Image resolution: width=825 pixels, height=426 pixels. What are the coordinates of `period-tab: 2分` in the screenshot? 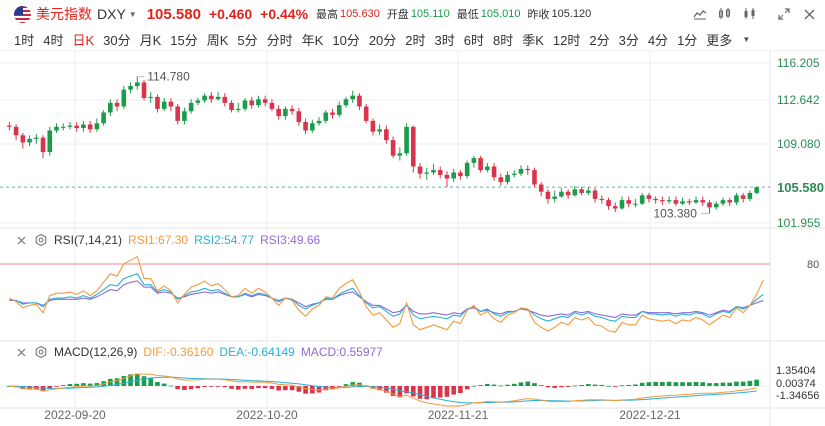 It's located at (599, 40).